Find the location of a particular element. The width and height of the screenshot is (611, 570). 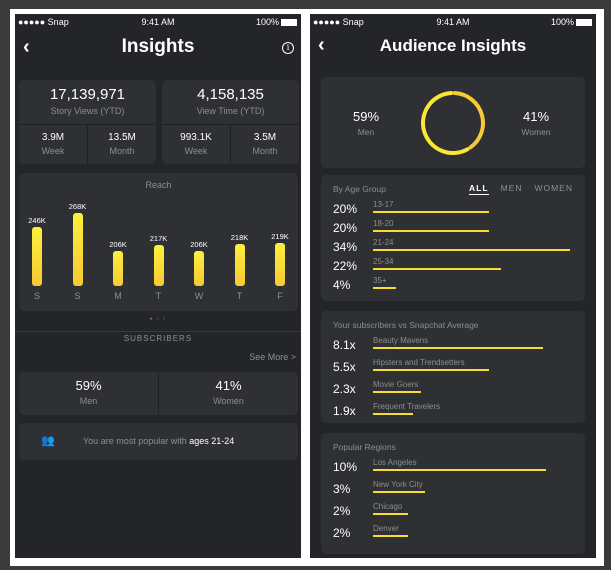

popular-prefix: You are most popular with is located at coordinates (136, 441).